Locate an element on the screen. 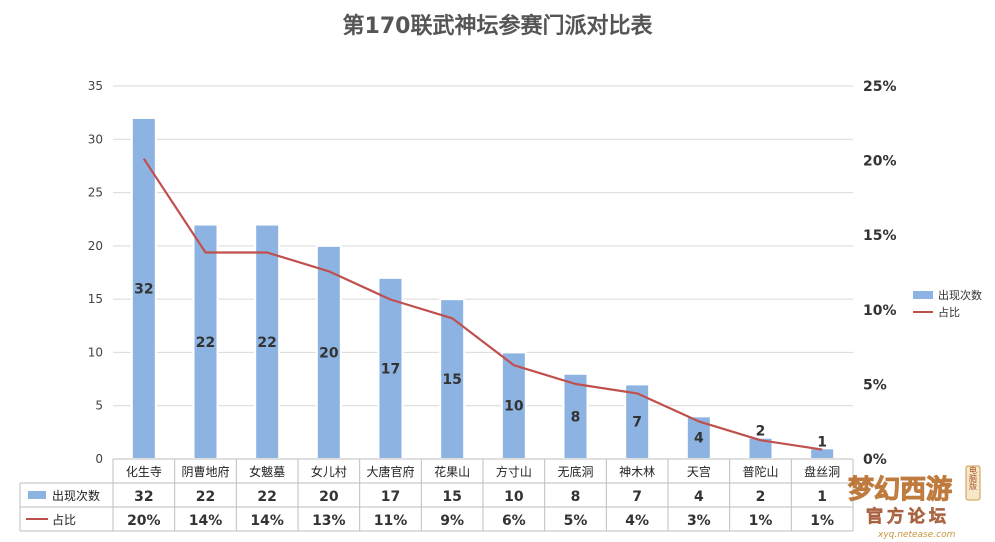 The image size is (995, 542). bar-data-label: 17 is located at coordinates (390, 369).